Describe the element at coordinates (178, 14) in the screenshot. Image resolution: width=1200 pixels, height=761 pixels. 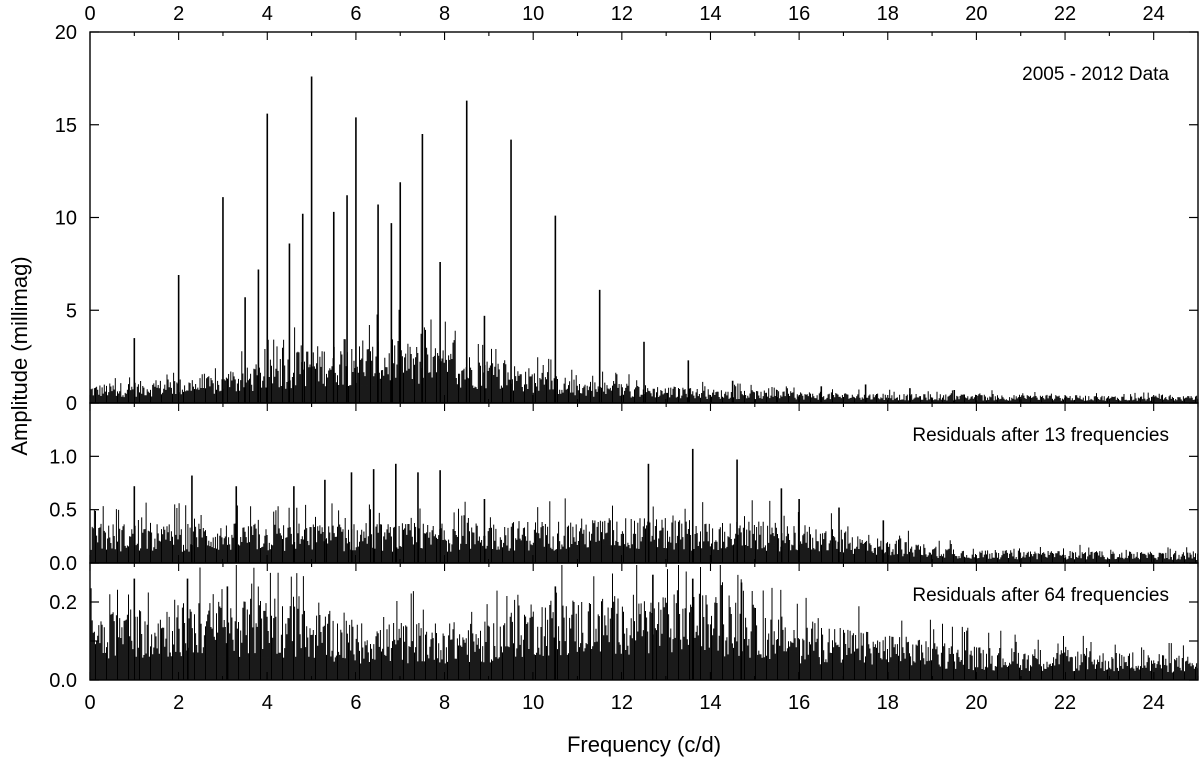
I see `x-tick-label-top-1: 2` at that location.